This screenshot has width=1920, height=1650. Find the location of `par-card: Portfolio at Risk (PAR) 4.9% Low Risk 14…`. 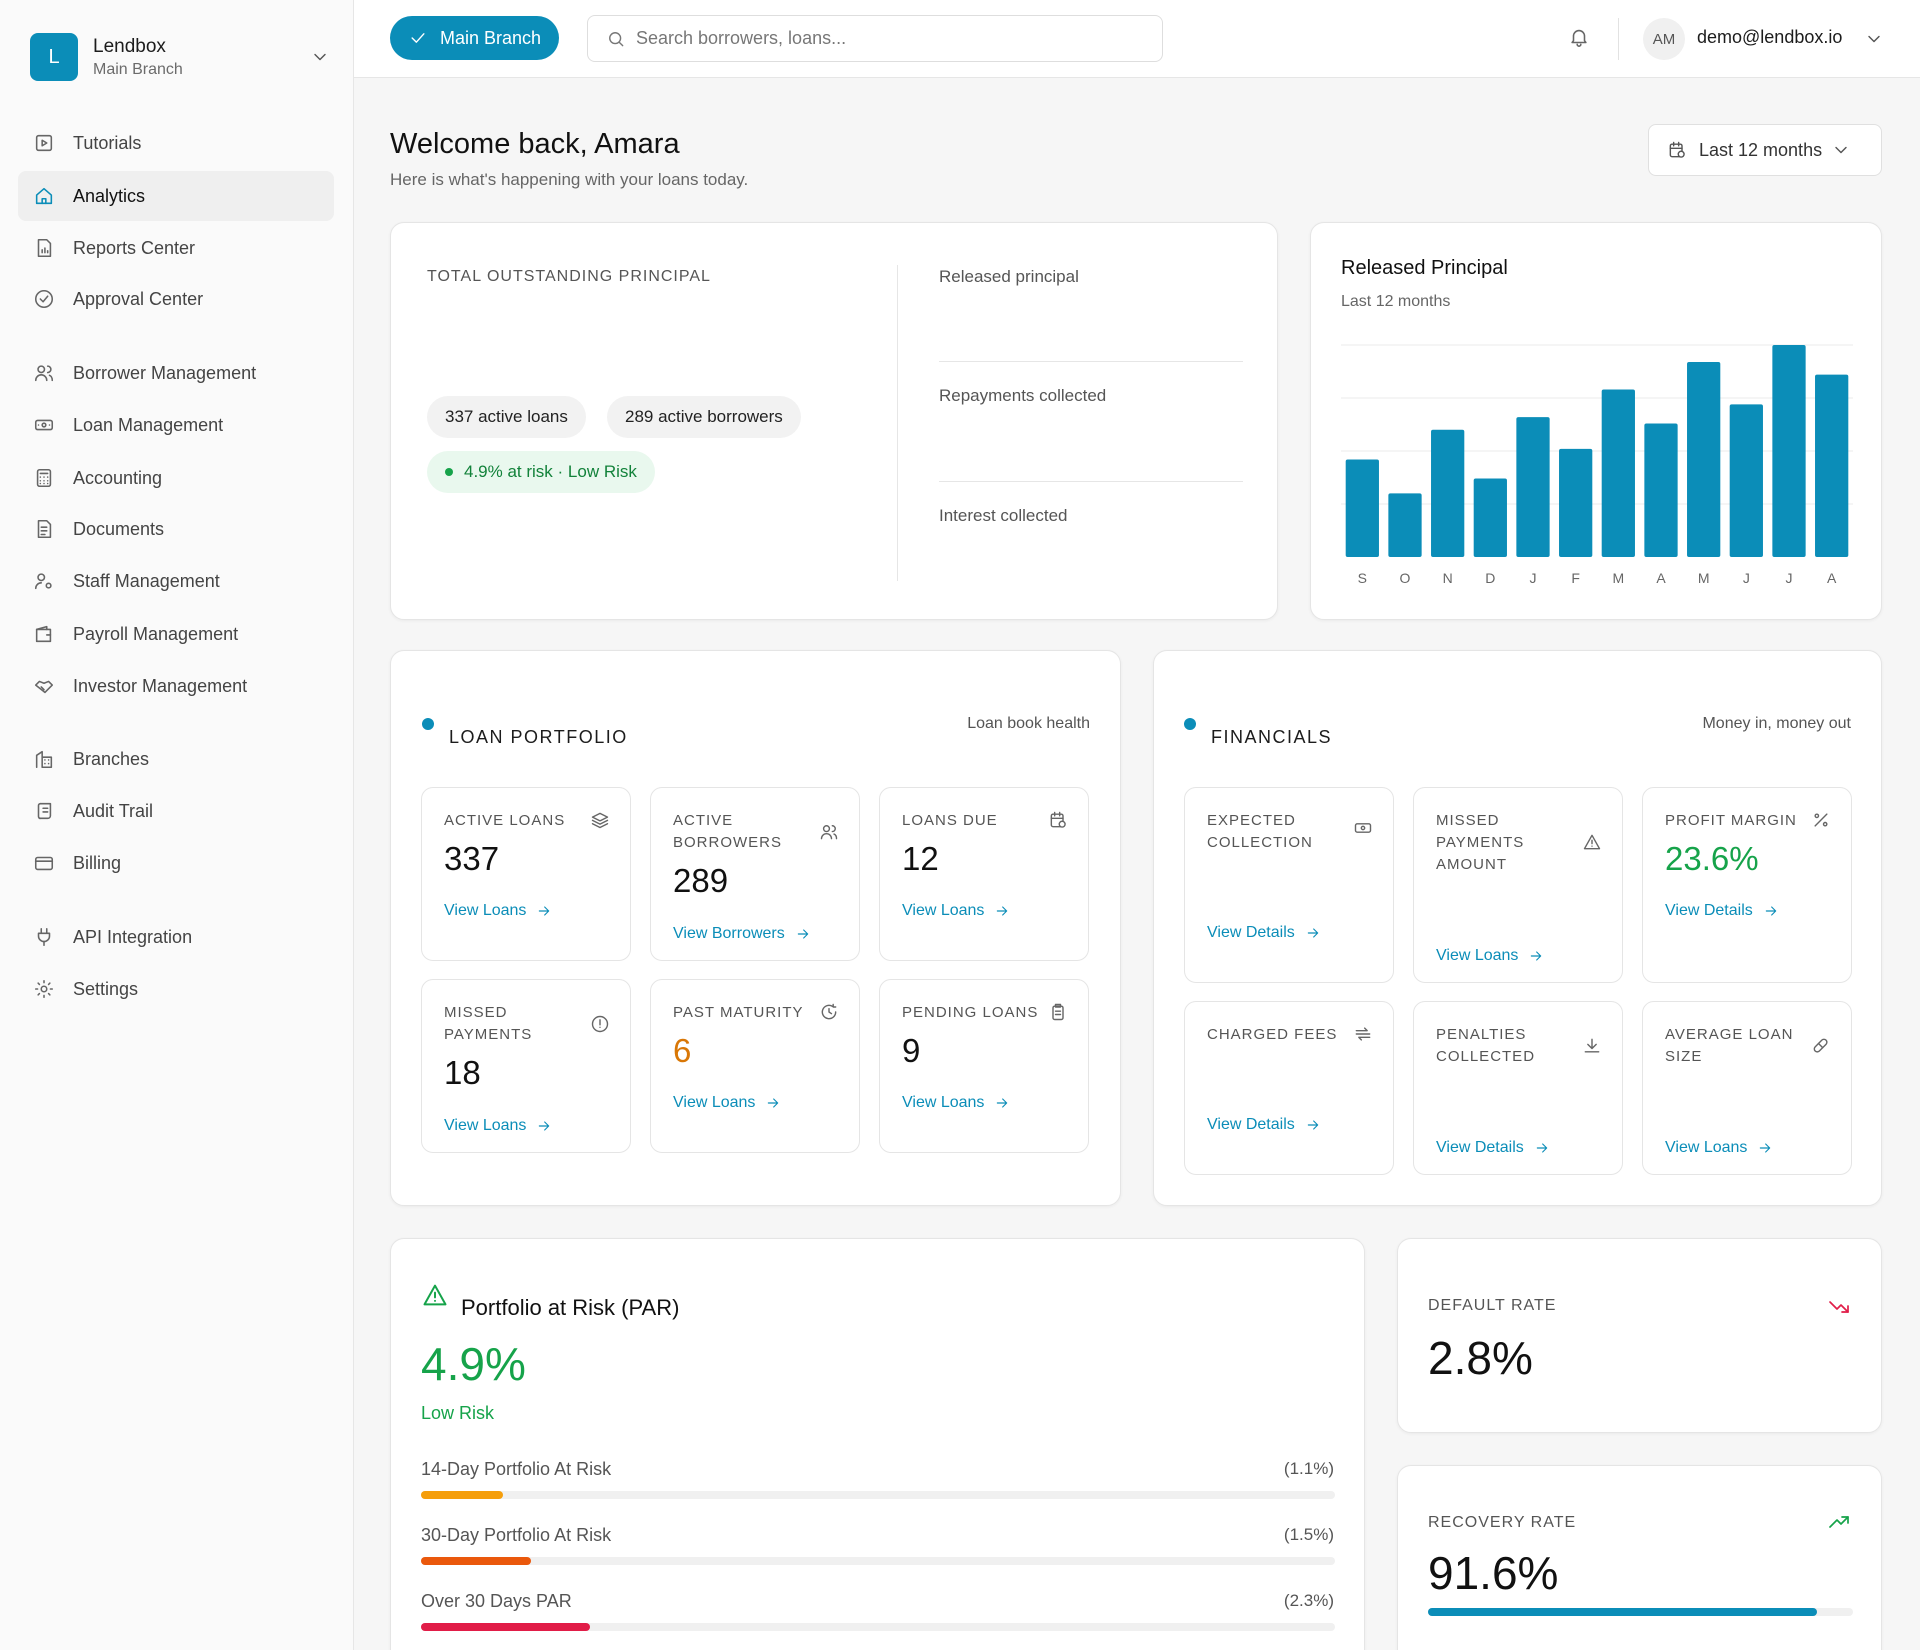

par-card: Portfolio at Risk (PAR) 4.9% Low Risk 14… is located at coordinates (877, 1444).